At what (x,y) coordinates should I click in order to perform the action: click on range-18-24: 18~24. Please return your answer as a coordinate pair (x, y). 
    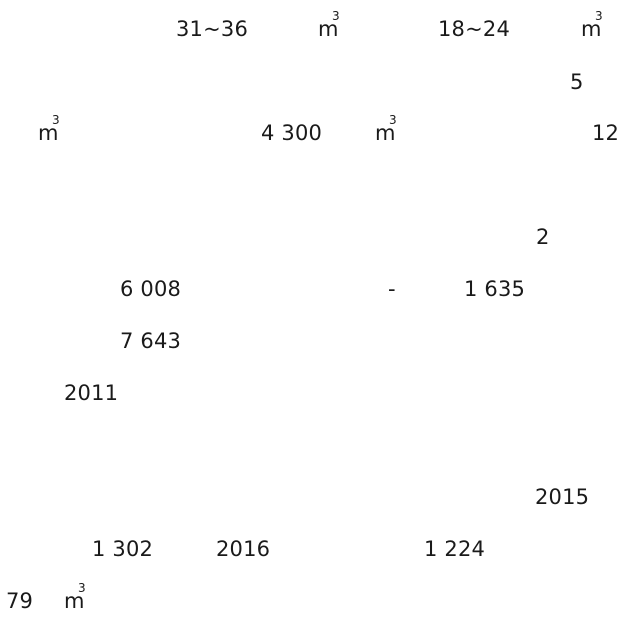
    Looking at the image, I should click on (474, 29).